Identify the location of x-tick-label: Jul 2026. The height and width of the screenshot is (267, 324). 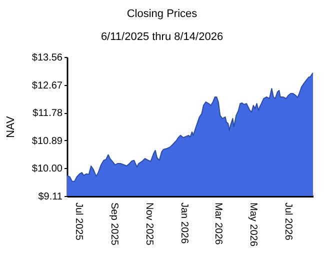
(288, 221).